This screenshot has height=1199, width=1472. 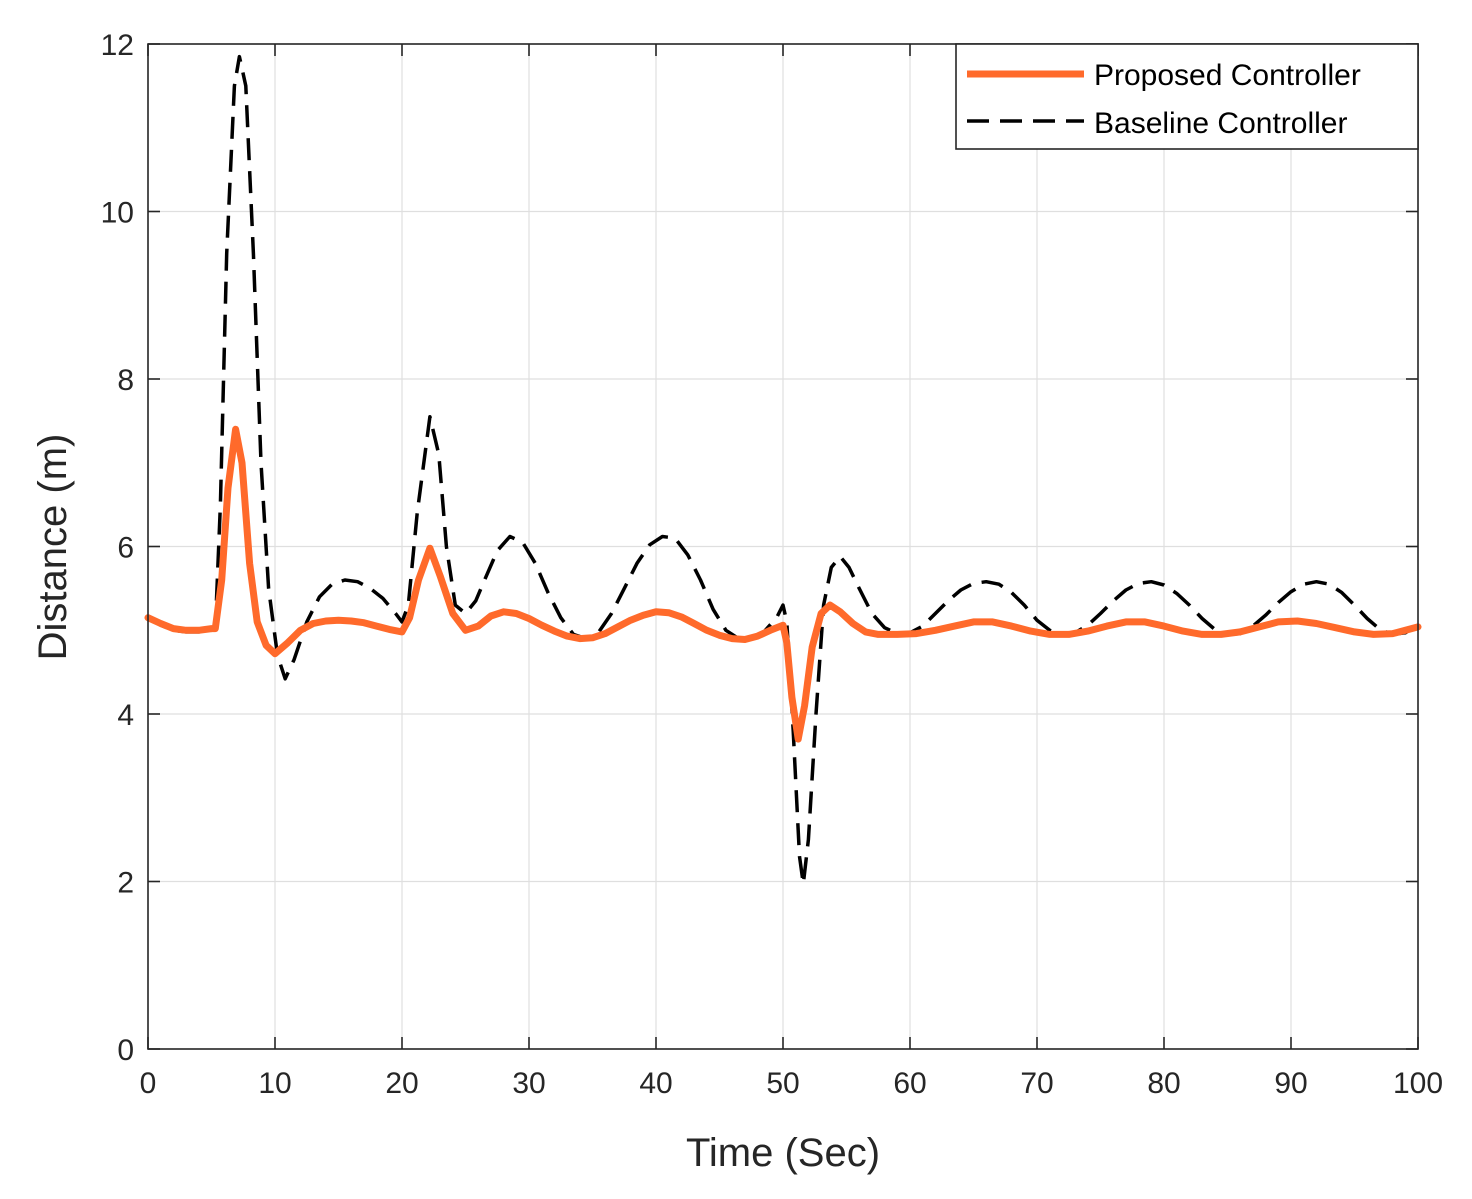 I want to click on y-tick-label: 8, so click(x=125, y=380).